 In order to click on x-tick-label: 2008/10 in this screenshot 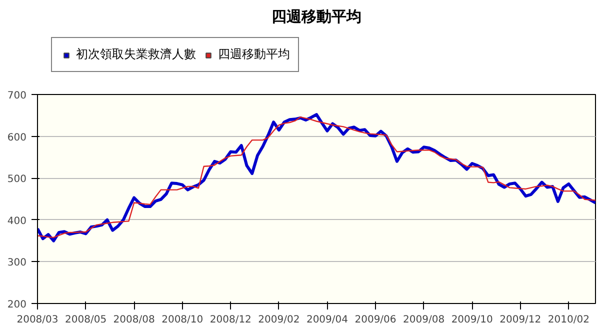, I will do `click(183, 320)`.